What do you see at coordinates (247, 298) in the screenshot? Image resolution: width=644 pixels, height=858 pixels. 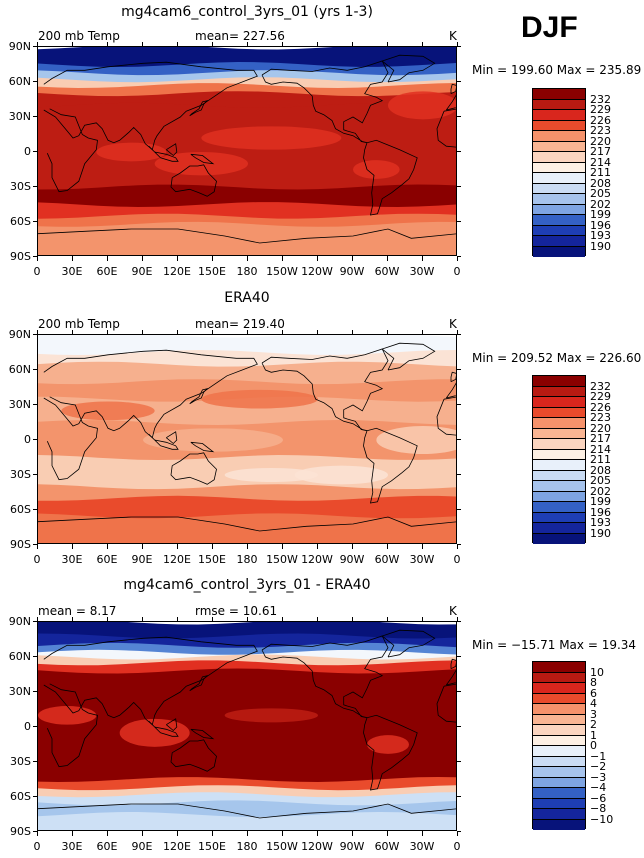 I see `panel-title: ERA40` at bounding box center [247, 298].